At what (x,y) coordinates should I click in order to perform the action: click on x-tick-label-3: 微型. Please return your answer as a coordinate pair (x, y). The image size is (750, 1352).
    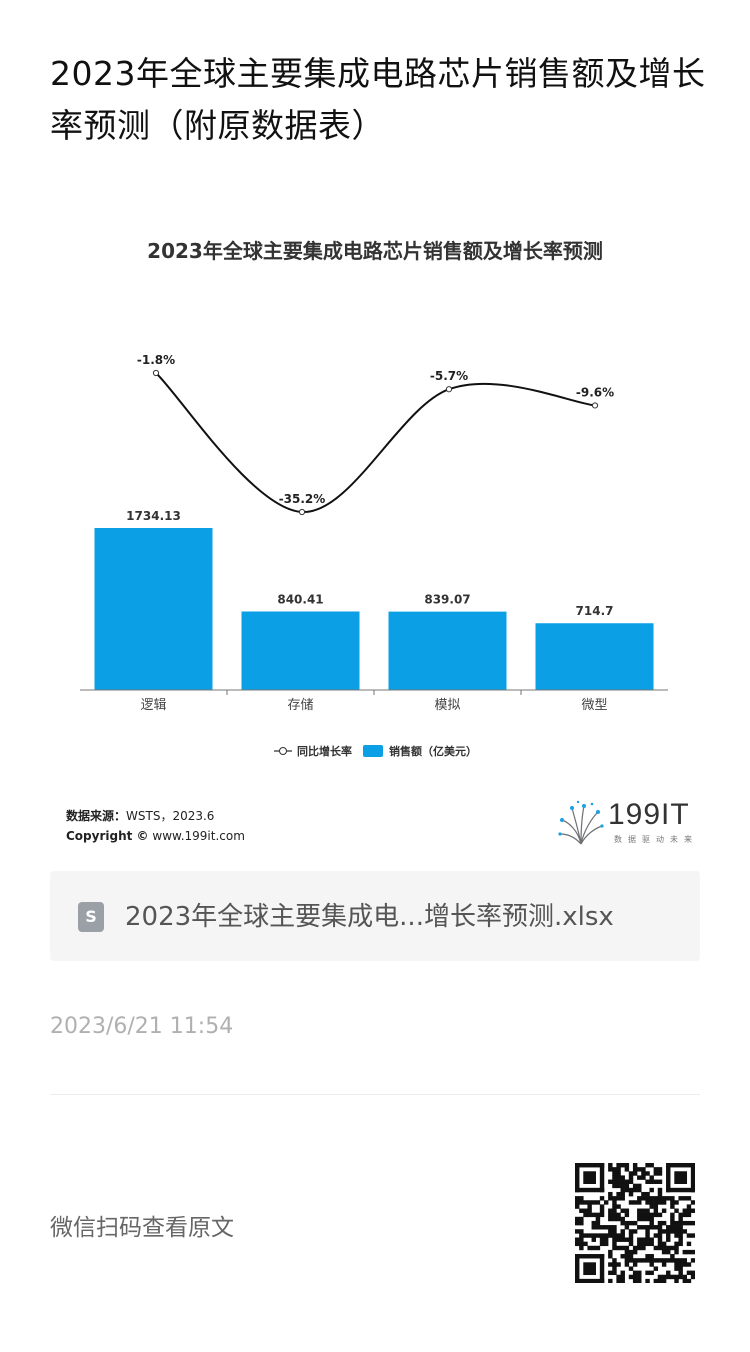
    Looking at the image, I should click on (594, 705).